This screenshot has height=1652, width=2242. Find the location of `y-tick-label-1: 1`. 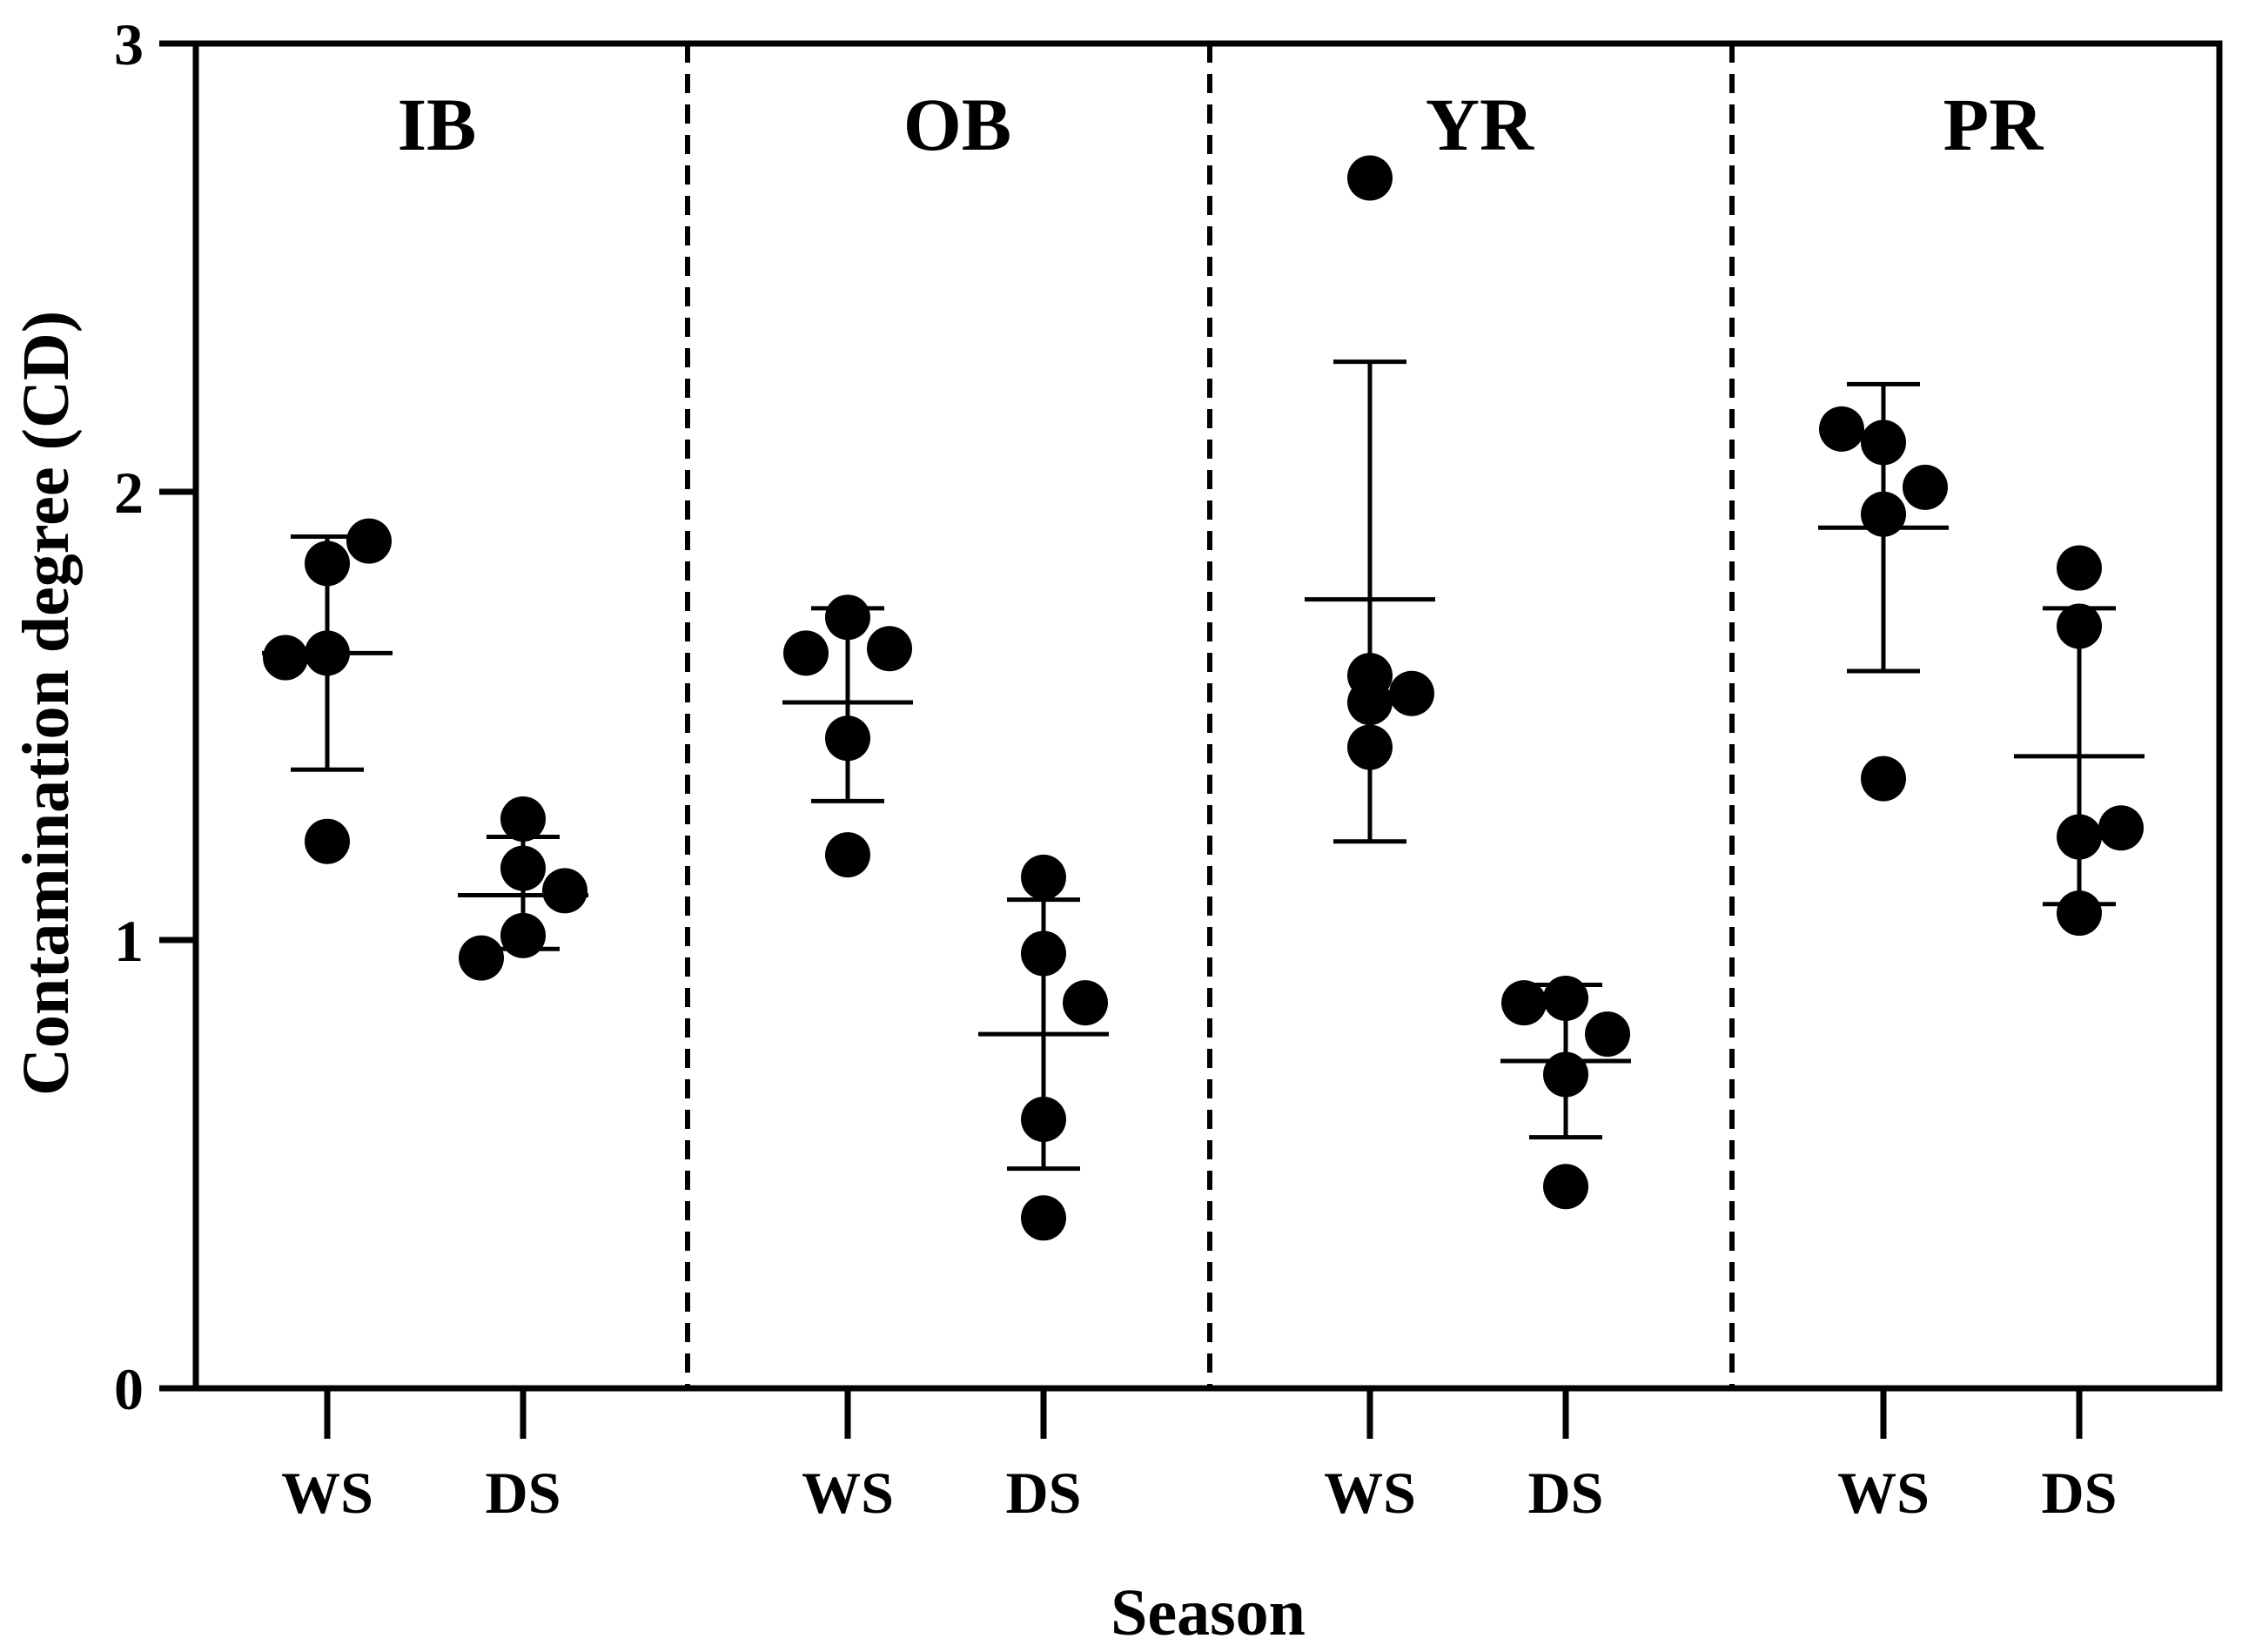

y-tick-label-1: 1 is located at coordinates (129, 941).